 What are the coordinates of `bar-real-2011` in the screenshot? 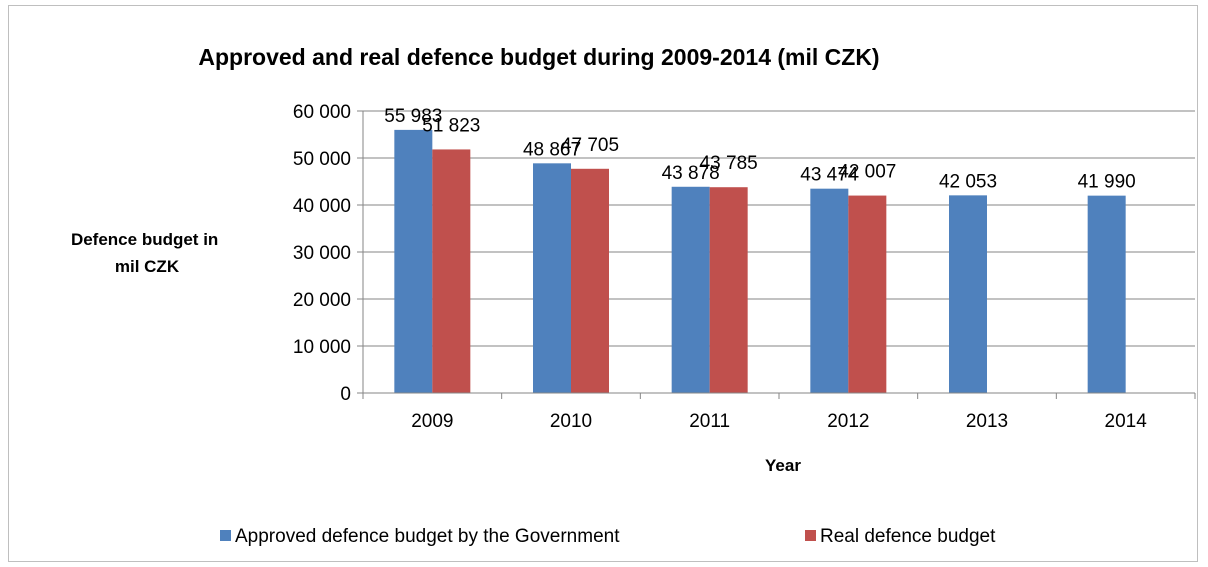 It's located at (728, 290).